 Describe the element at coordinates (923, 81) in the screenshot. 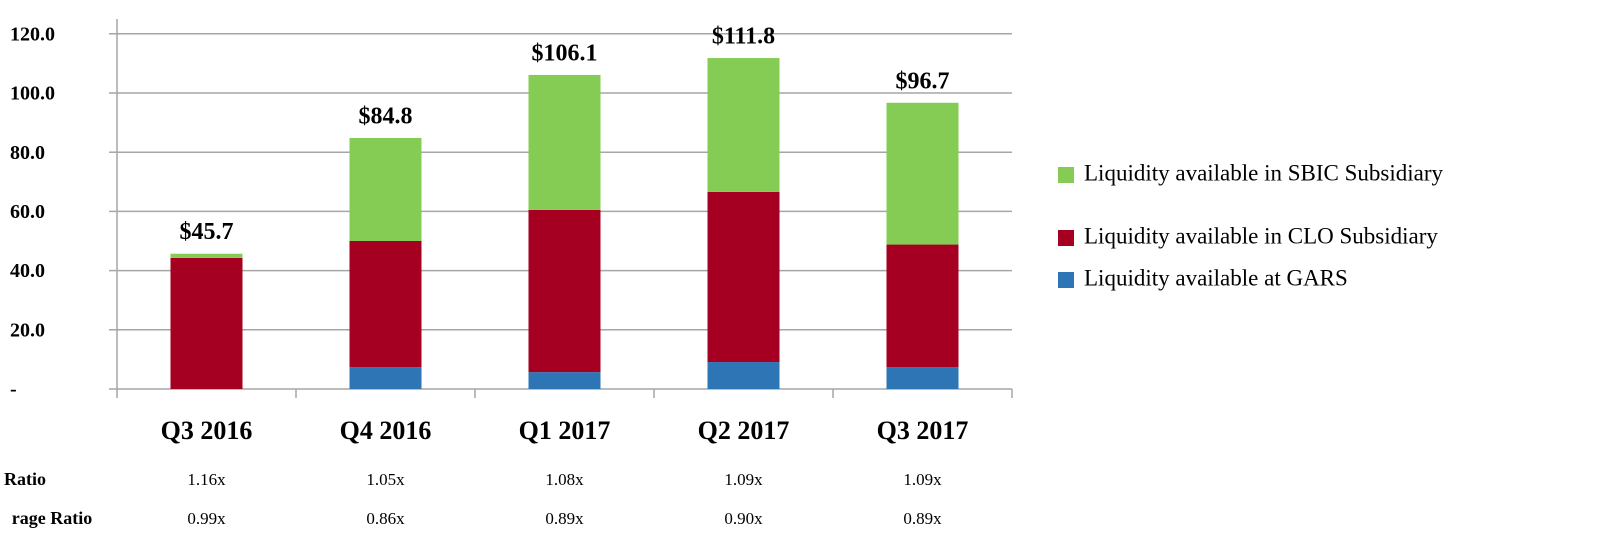

I see `total-label: $96.7` at that location.